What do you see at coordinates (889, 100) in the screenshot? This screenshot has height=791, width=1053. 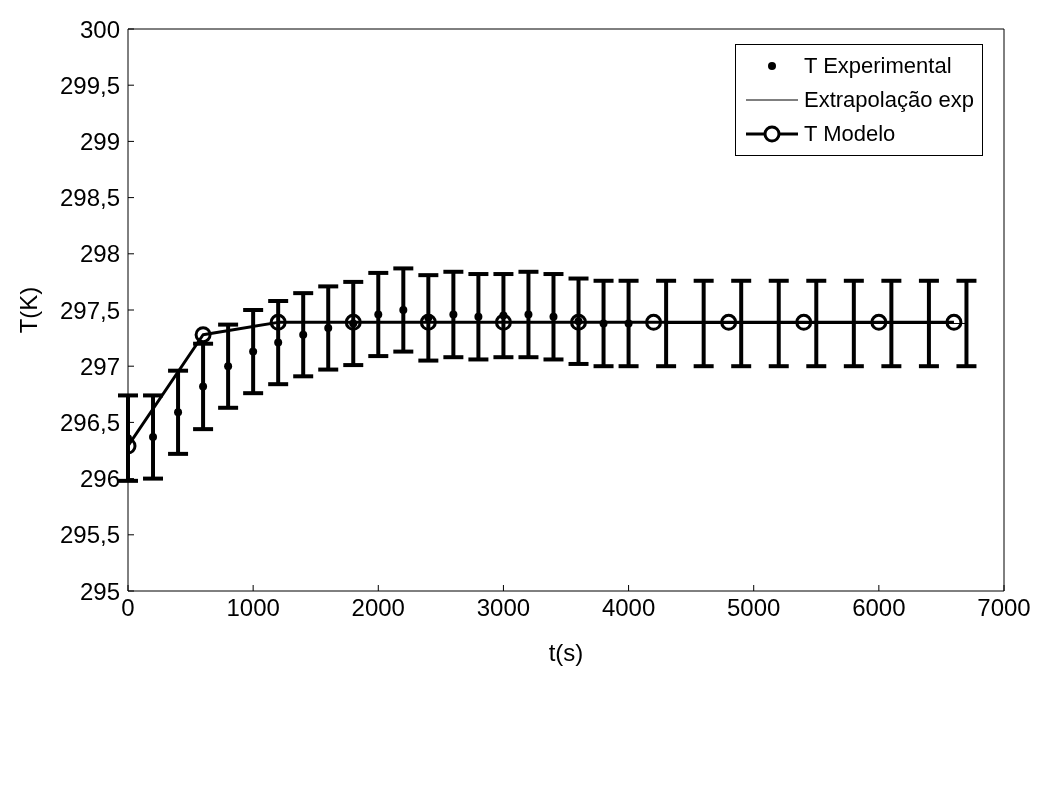 I see `legend-label: Extrapolação exp` at bounding box center [889, 100].